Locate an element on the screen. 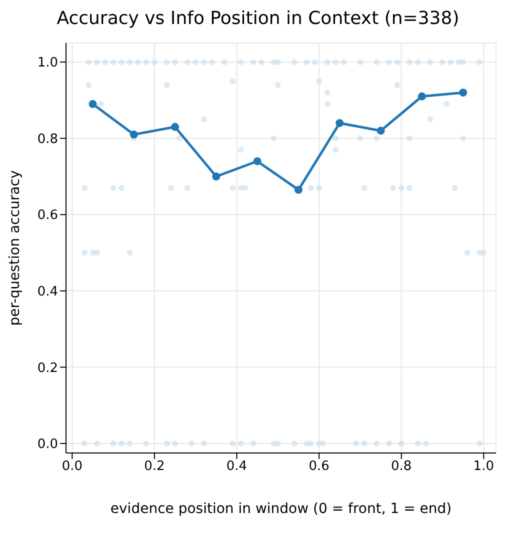 The height and width of the screenshot is (549, 516). x-tick-label: 0.2 is located at coordinates (154, 466).